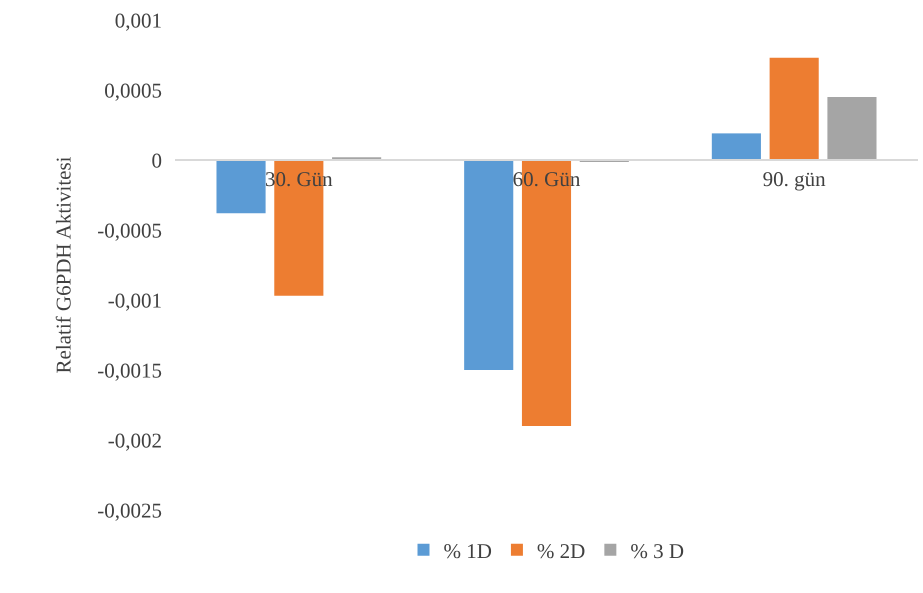 The width and height of the screenshot is (923, 593). Describe the element at coordinates (129, 230) in the screenshot. I see `y-tick-label: -0,0005` at that location.